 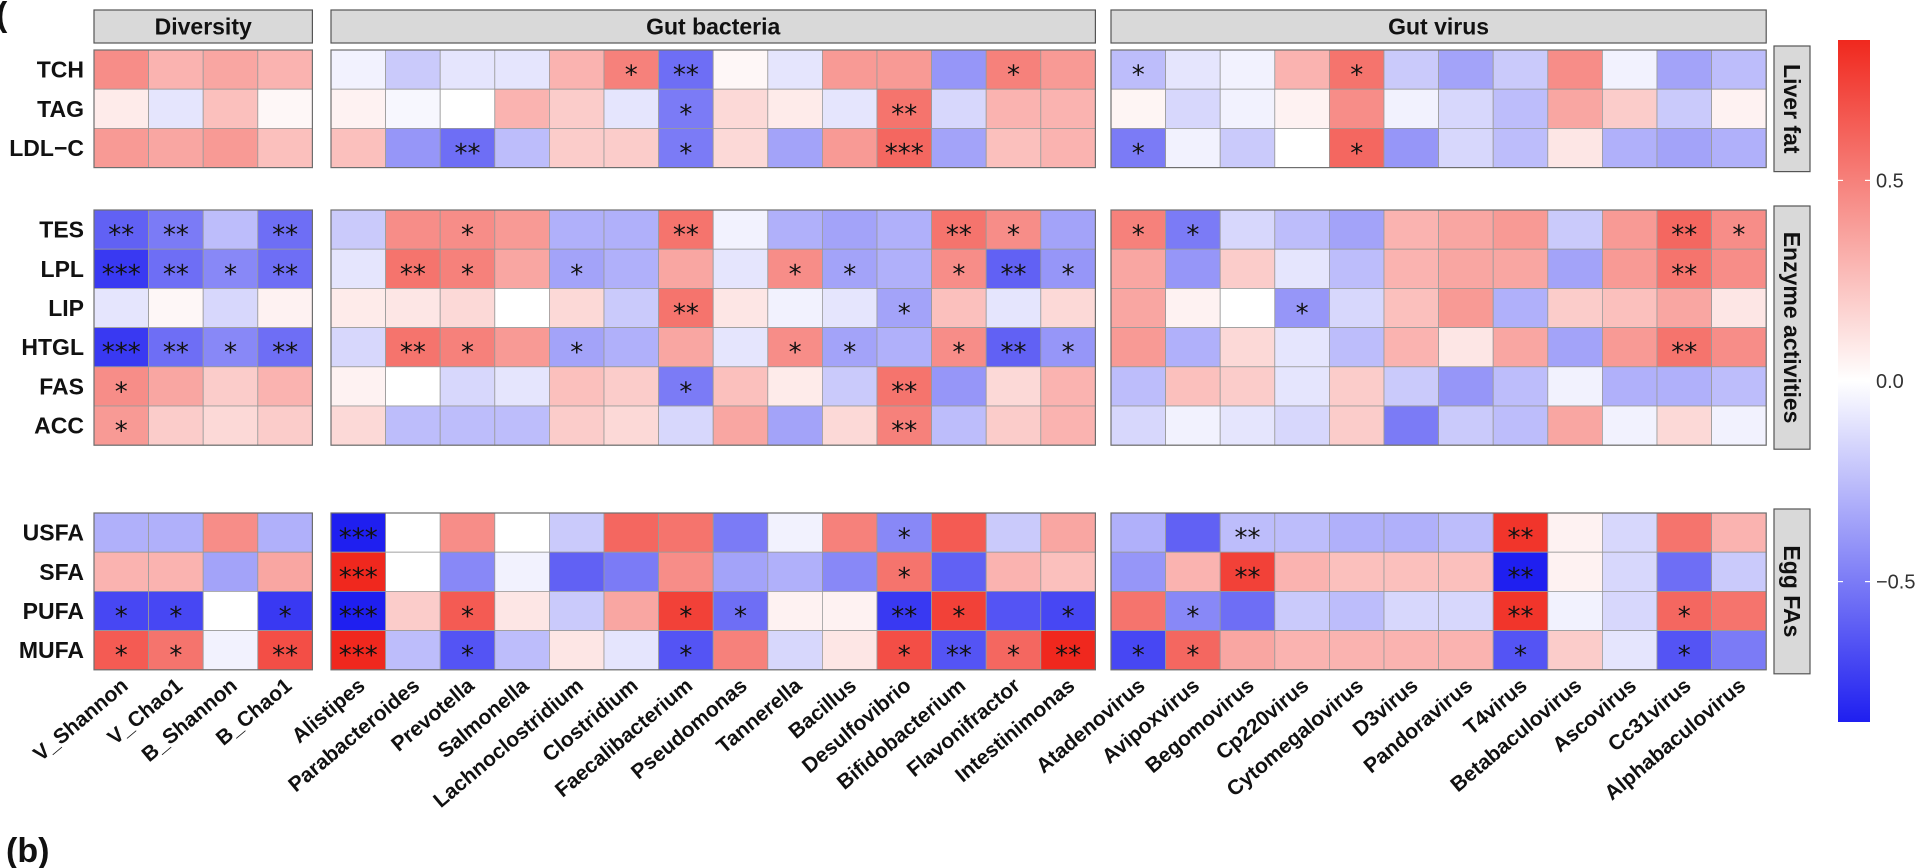 What do you see at coordinates (713, 26) in the screenshot?
I see `column-group-strip` at bounding box center [713, 26].